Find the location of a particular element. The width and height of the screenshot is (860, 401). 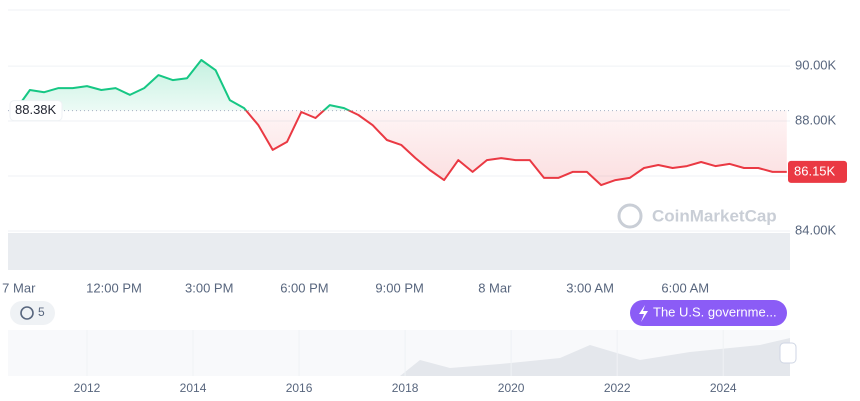

watermark-logo is located at coordinates (630, 216).